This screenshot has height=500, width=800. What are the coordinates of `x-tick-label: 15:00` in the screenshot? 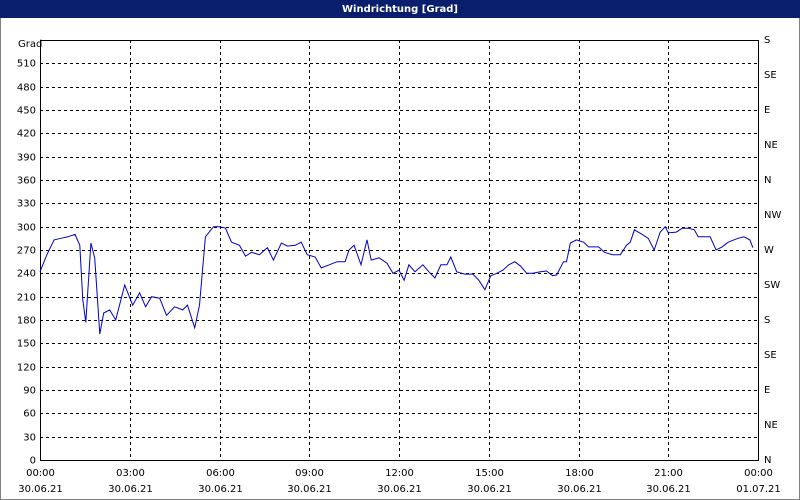 It's located at (489, 473).